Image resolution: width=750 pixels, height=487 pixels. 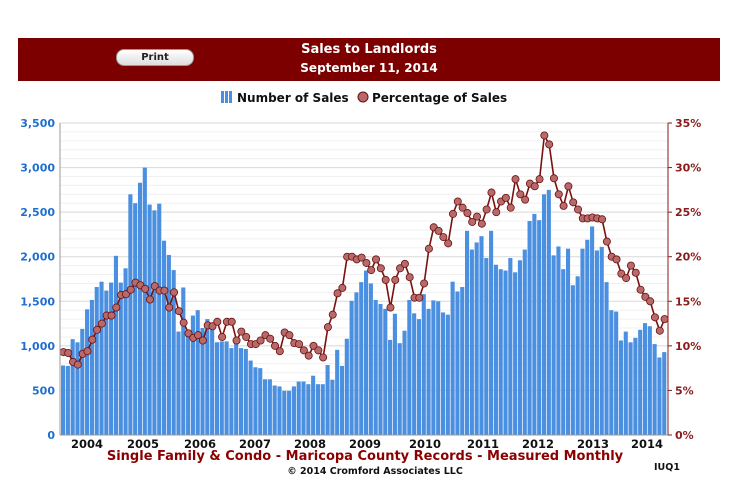 What do you see at coordinates (369, 49) in the screenshot?
I see `chart-title: Sales to Landlords` at bounding box center [369, 49].